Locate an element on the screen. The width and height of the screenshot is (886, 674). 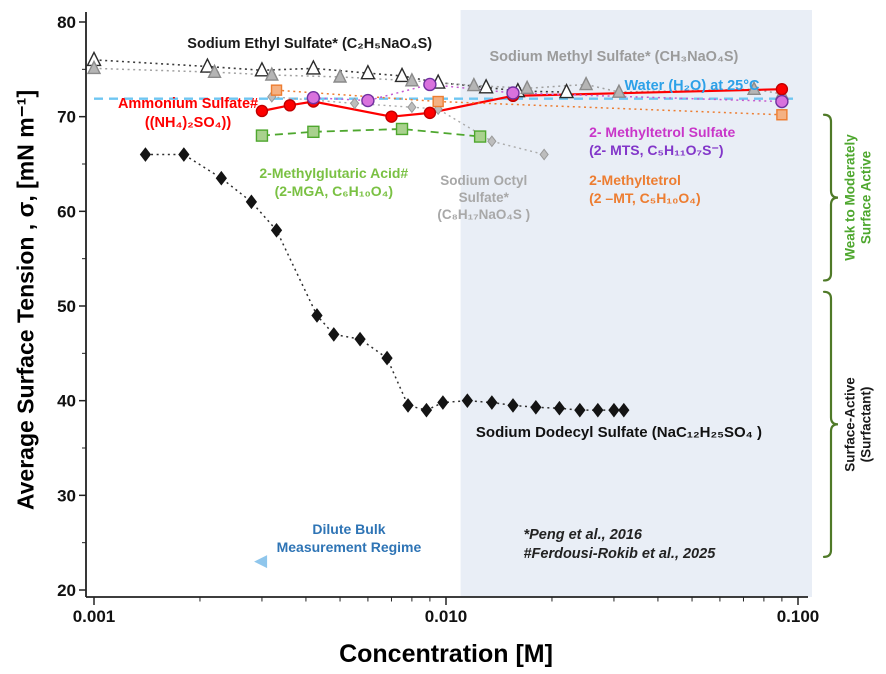
x-tick-label: 0.100 is located at coordinates (798, 616).